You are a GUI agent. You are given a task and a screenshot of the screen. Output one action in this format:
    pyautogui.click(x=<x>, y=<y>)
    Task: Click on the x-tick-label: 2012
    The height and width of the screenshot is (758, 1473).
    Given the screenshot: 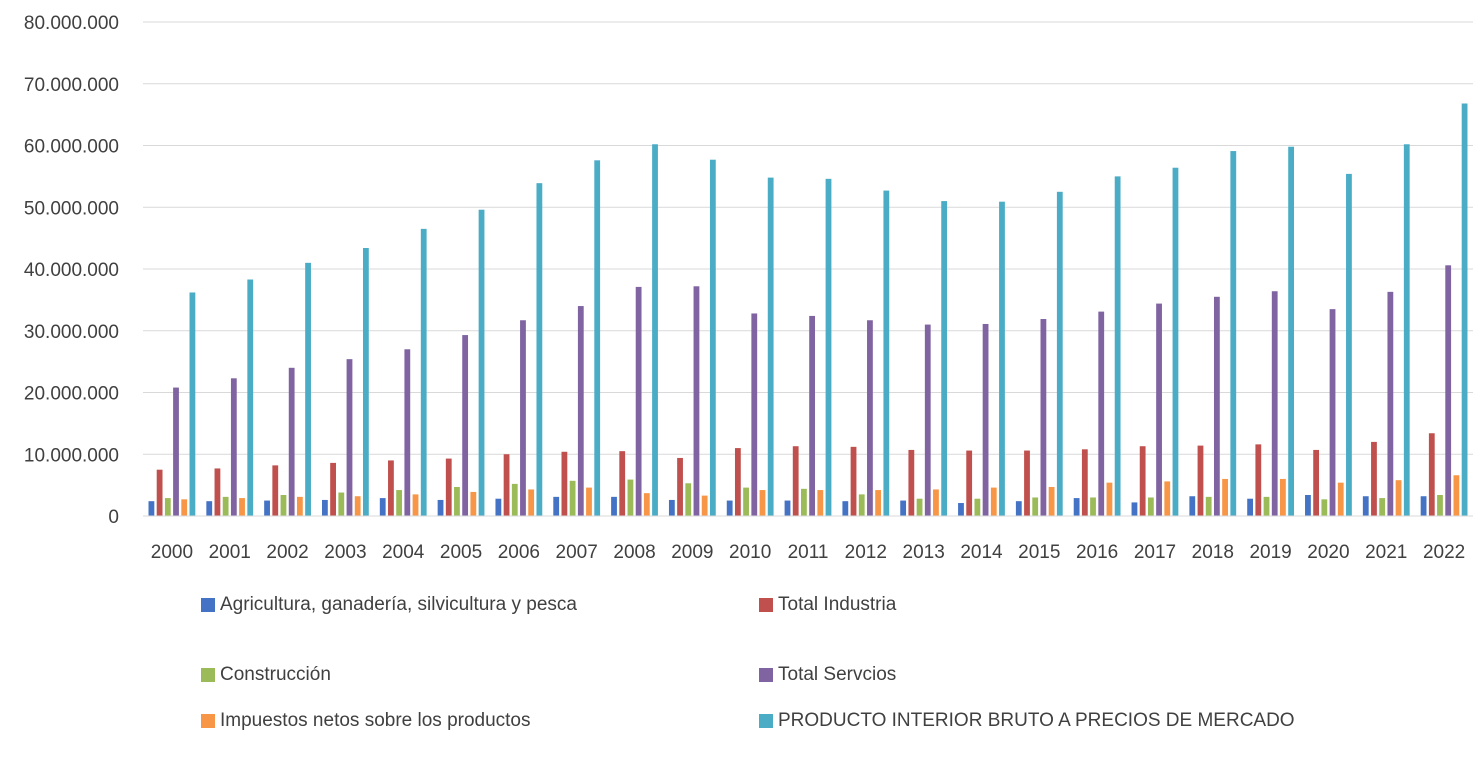 What is the action you would take?
    pyautogui.click(x=866, y=552)
    